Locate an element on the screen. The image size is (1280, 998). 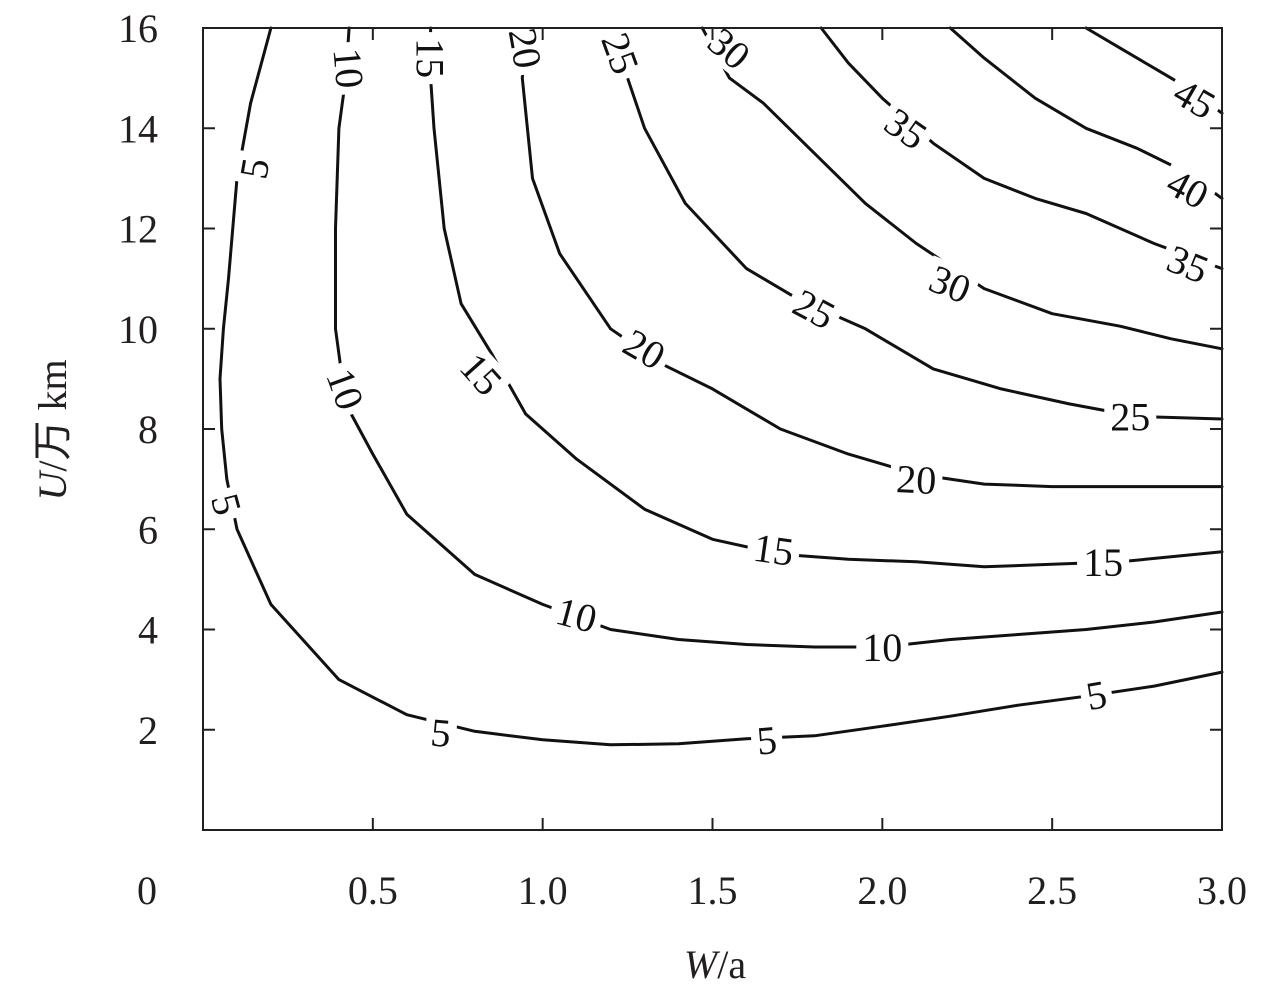
x-tick-label: 3.0 is located at coordinates (1222, 890).